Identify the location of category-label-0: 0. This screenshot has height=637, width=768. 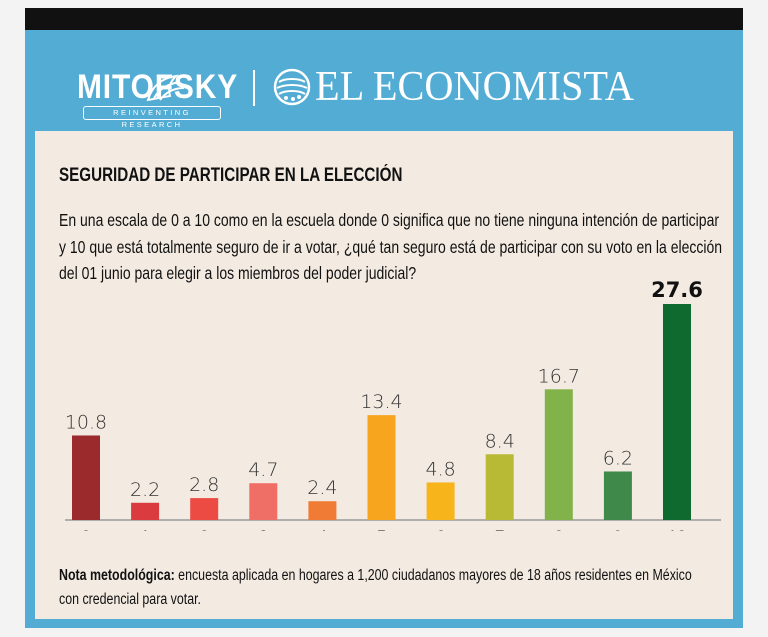
(85, 529).